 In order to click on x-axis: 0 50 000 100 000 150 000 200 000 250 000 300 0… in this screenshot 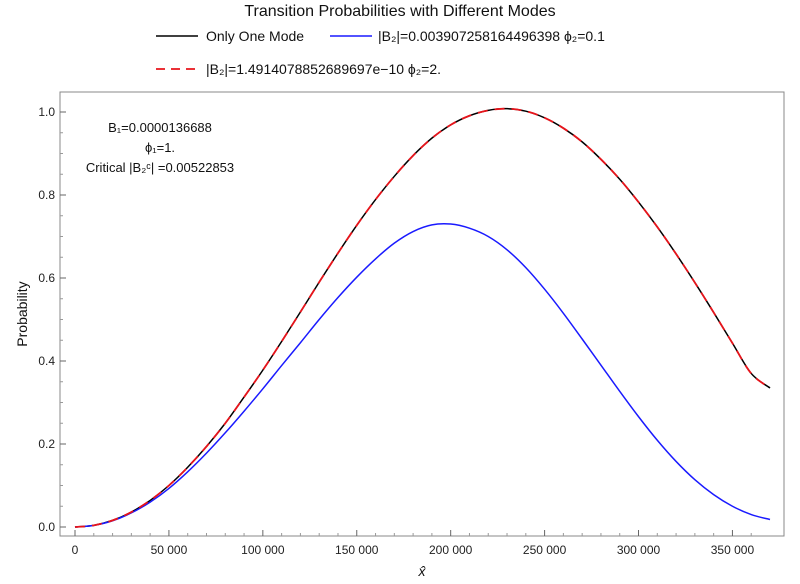, I will do `click(413, 543)`.